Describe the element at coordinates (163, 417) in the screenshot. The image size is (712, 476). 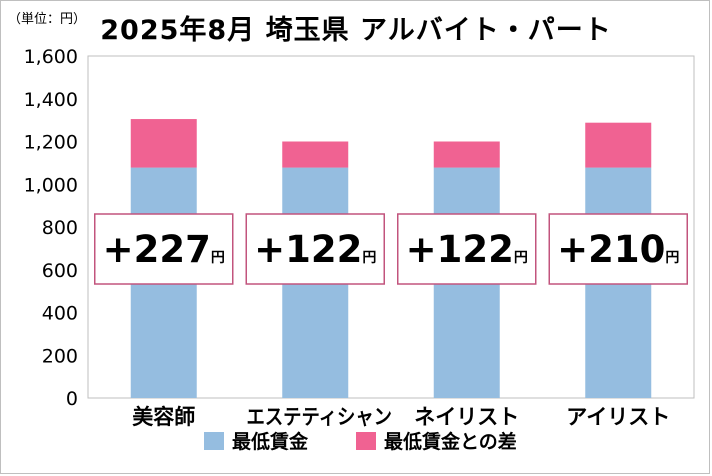
I see `x-category-label: 美容師` at that location.